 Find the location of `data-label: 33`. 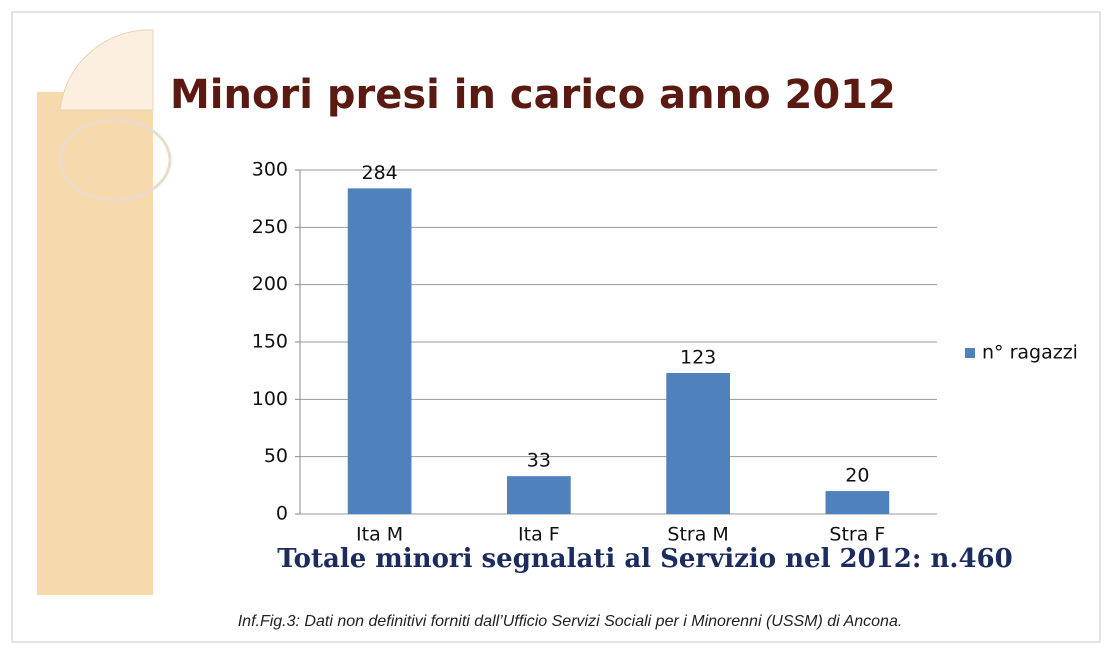

data-label: 33 is located at coordinates (539, 461).